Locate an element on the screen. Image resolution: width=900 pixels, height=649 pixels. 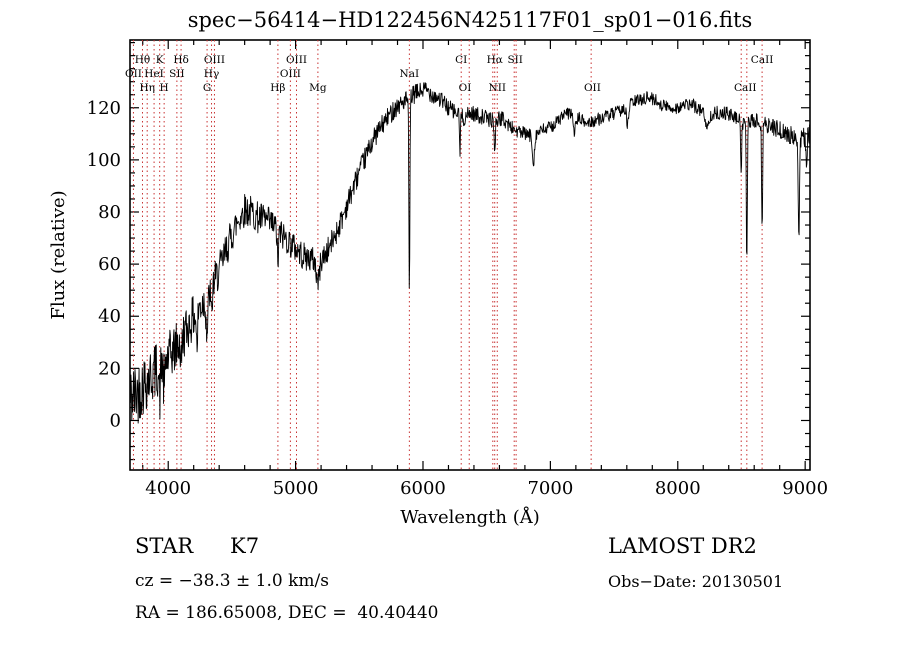
spectral-line-label: OI is located at coordinates (465, 88).